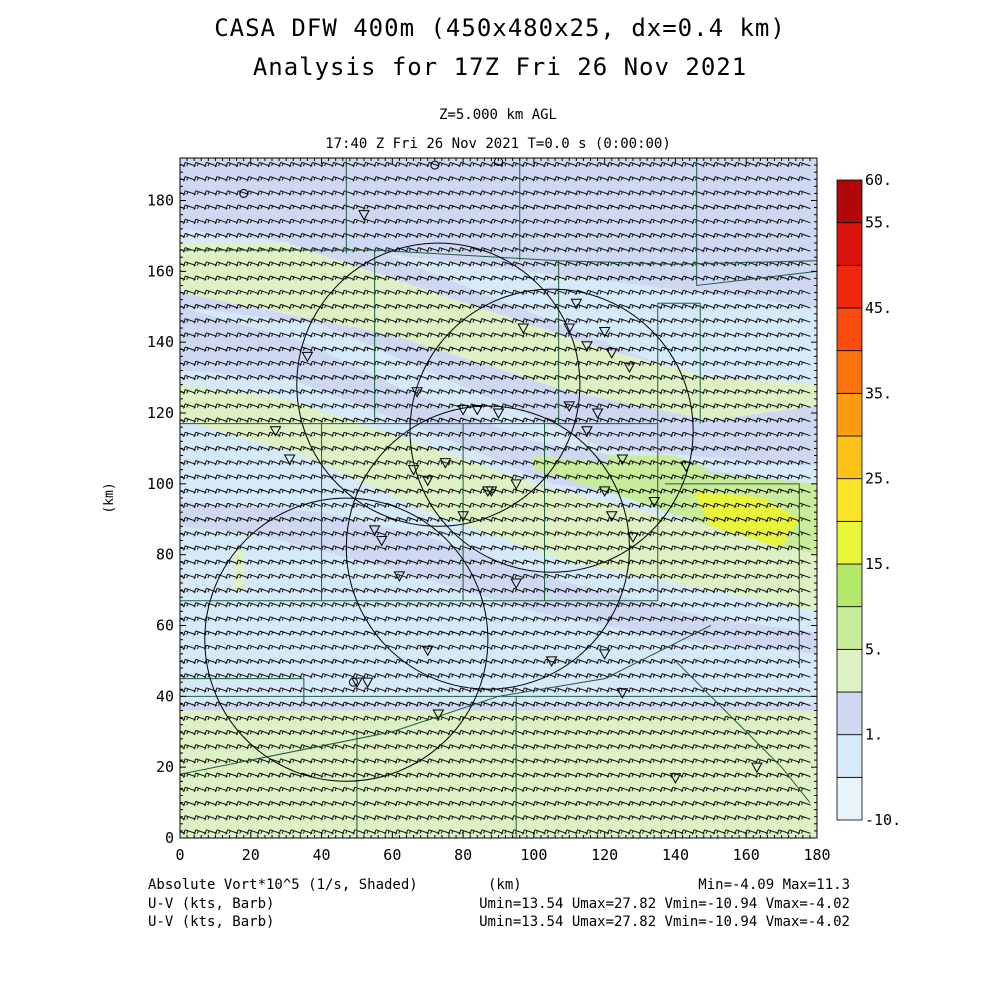  I want to click on colorbar-label: -10., so click(883, 820).